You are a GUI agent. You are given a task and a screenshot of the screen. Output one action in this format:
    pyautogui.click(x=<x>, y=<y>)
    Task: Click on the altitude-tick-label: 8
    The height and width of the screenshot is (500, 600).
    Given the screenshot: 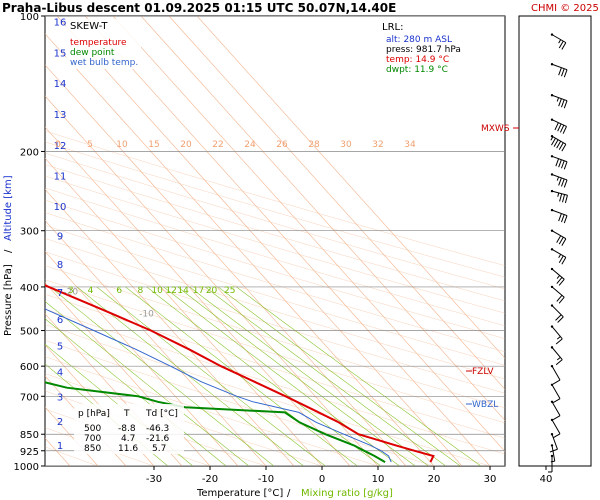 What is the action you would take?
    pyautogui.click(x=60, y=265)
    